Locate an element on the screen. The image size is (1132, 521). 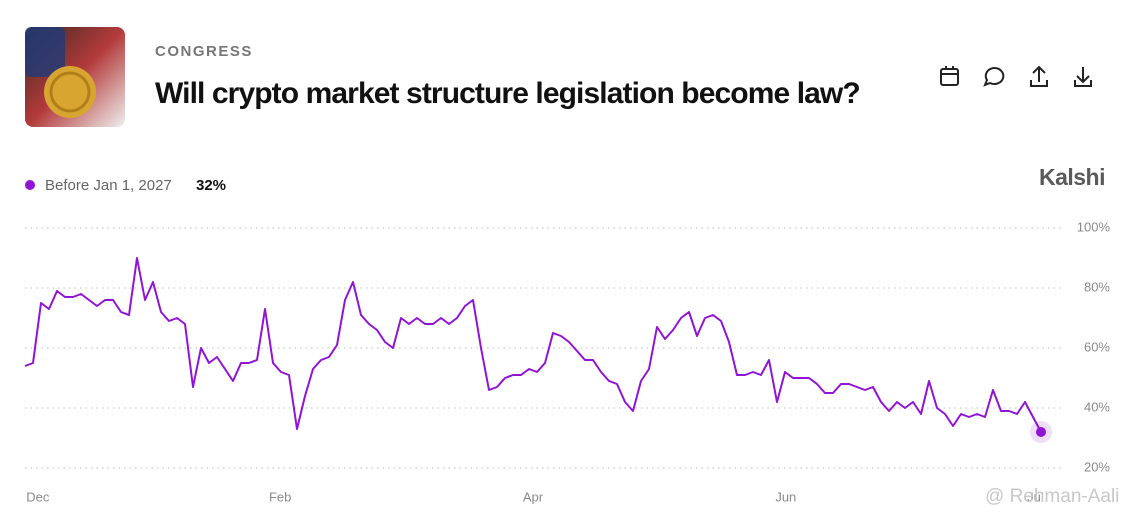
thumbnail is located at coordinates (75, 77).